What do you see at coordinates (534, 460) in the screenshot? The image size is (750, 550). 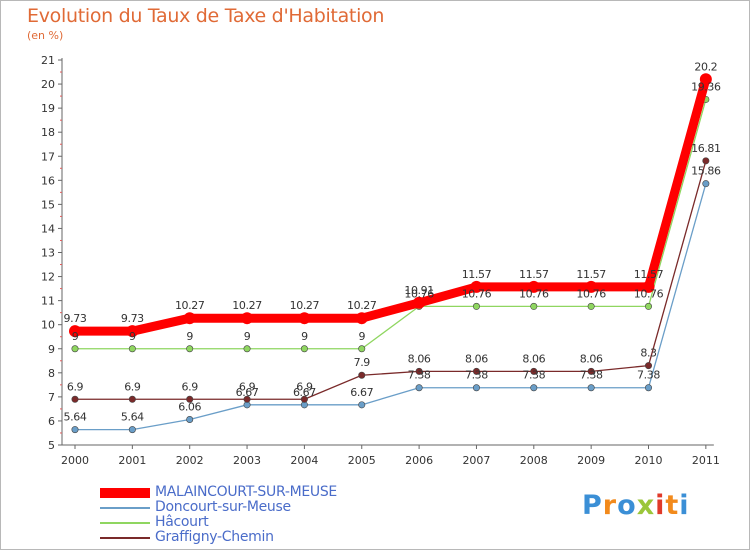 I see `x-tick-label: 2008` at bounding box center [534, 460].